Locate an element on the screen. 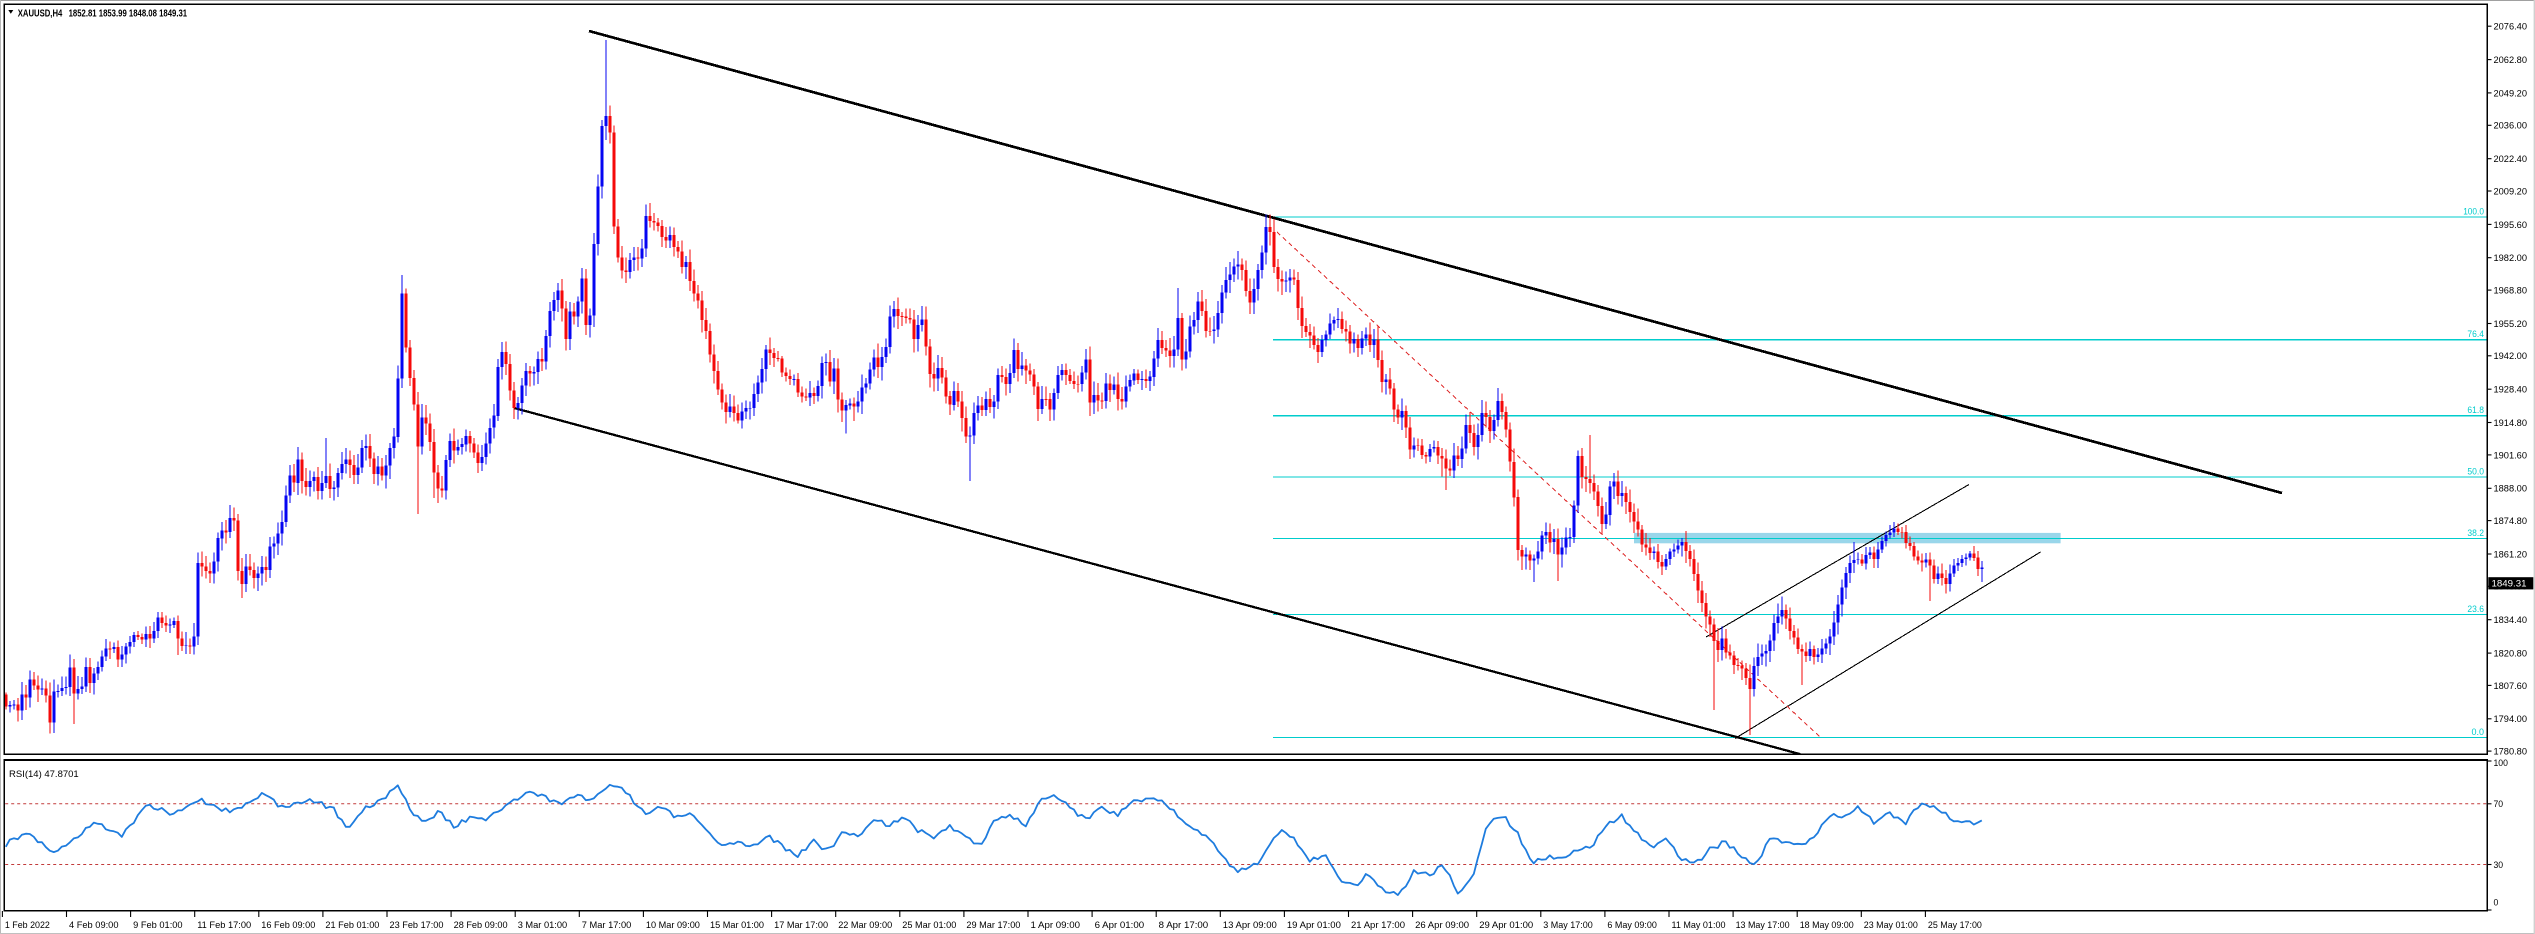 This screenshot has height=934, width=2535. svg-text: 11 May 01:00 is located at coordinates (1699, 925).